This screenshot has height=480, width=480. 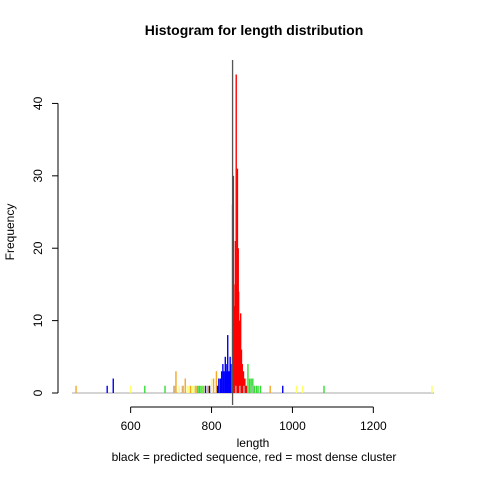 What do you see at coordinates (254, 419) in the screenshot?
I see `x-axis: 600 800 1000 1200` at bounding box center [254, 419].